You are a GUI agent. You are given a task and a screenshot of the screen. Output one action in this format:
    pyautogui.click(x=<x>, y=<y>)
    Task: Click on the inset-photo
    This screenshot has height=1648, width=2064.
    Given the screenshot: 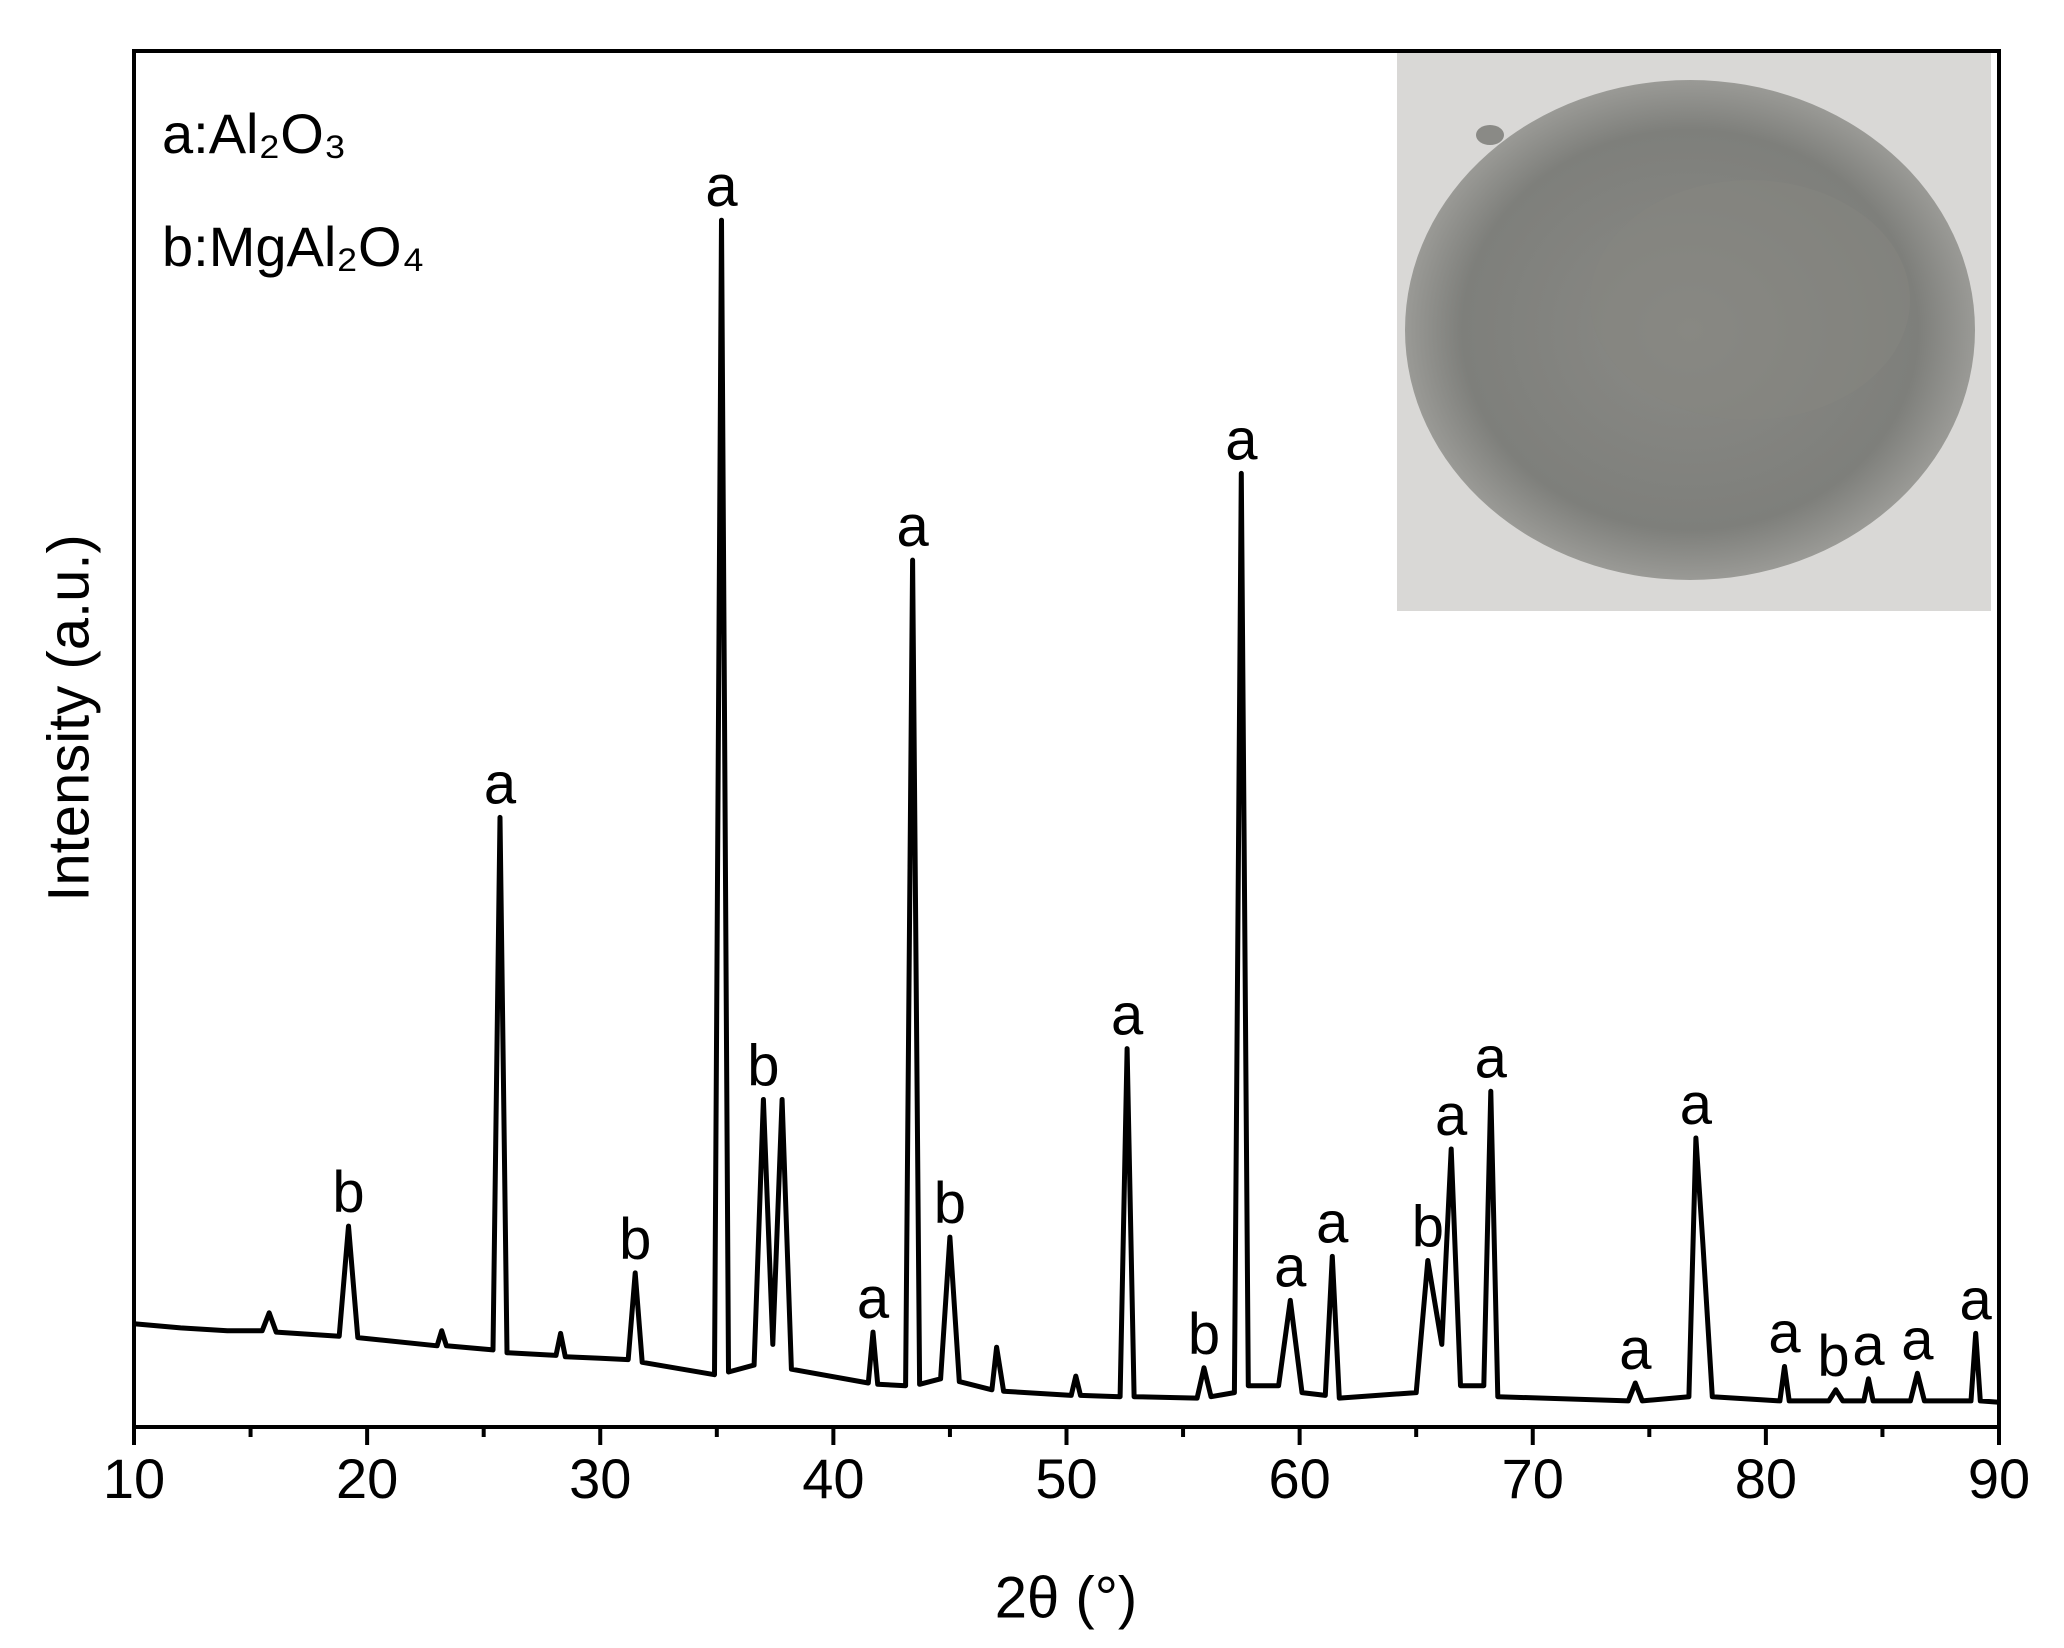 What is the action you would take?
    pyautogui.click(x=1694, y=332)
    